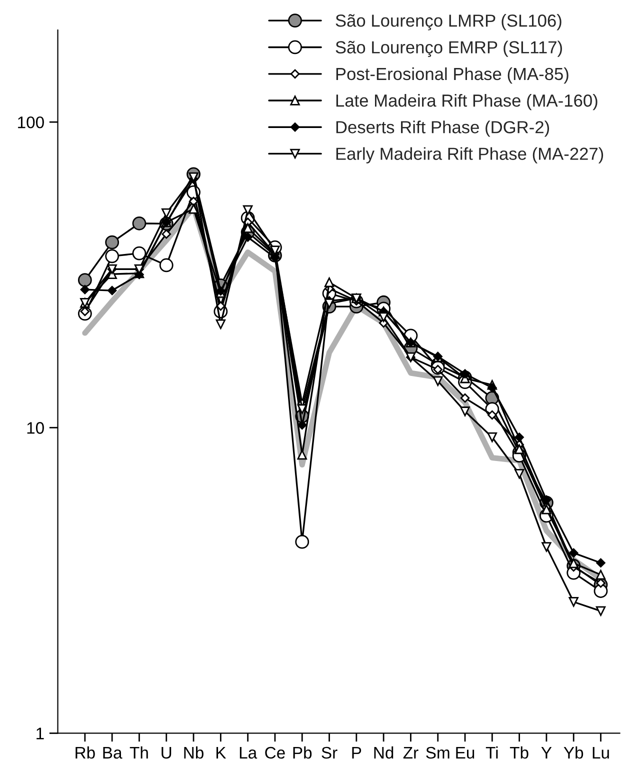  I want to click on legend-label: São Lourenço EMRP (SL117), so click(449, 48).